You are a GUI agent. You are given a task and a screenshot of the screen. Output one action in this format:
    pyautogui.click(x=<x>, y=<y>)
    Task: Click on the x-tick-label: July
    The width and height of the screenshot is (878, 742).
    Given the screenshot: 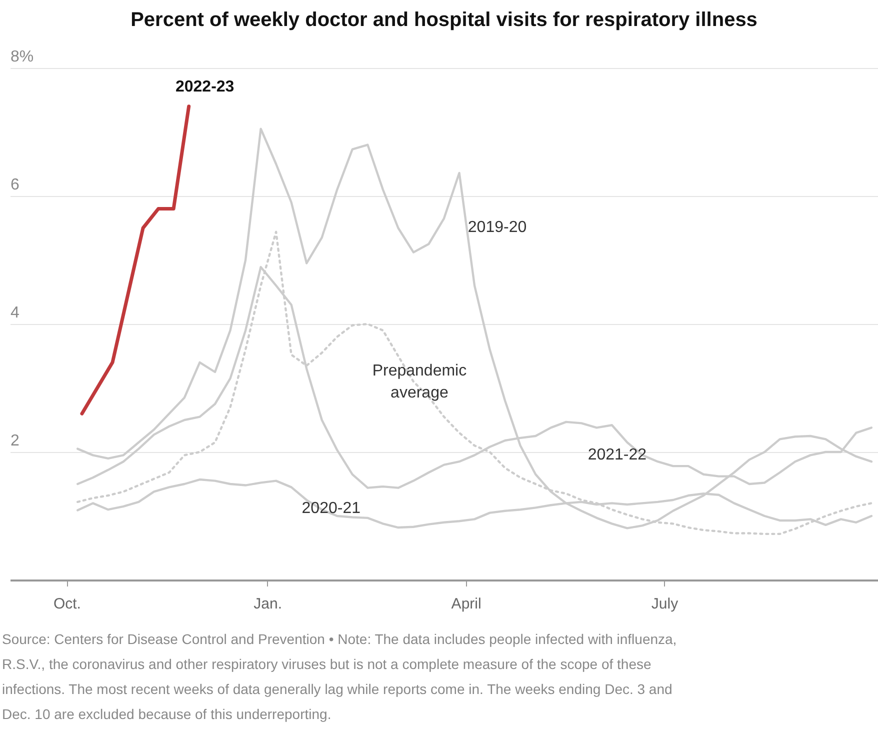 What is the action you would take?
    pyautogui.click(x=665, y=604)
    